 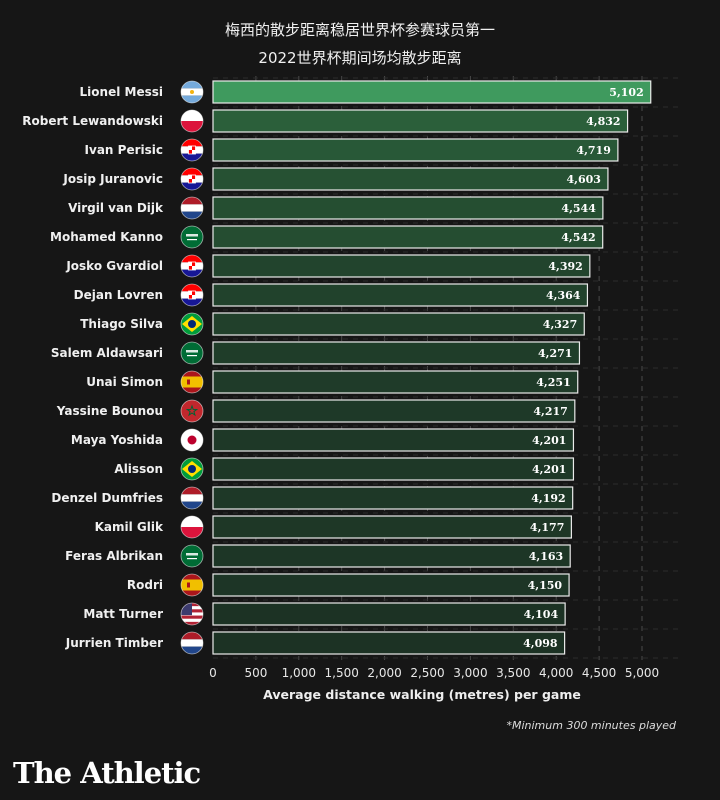 What do you see at coordinates (192, 367) in the screenshot?
I see `flags-group` at bounding box center [192, 367].